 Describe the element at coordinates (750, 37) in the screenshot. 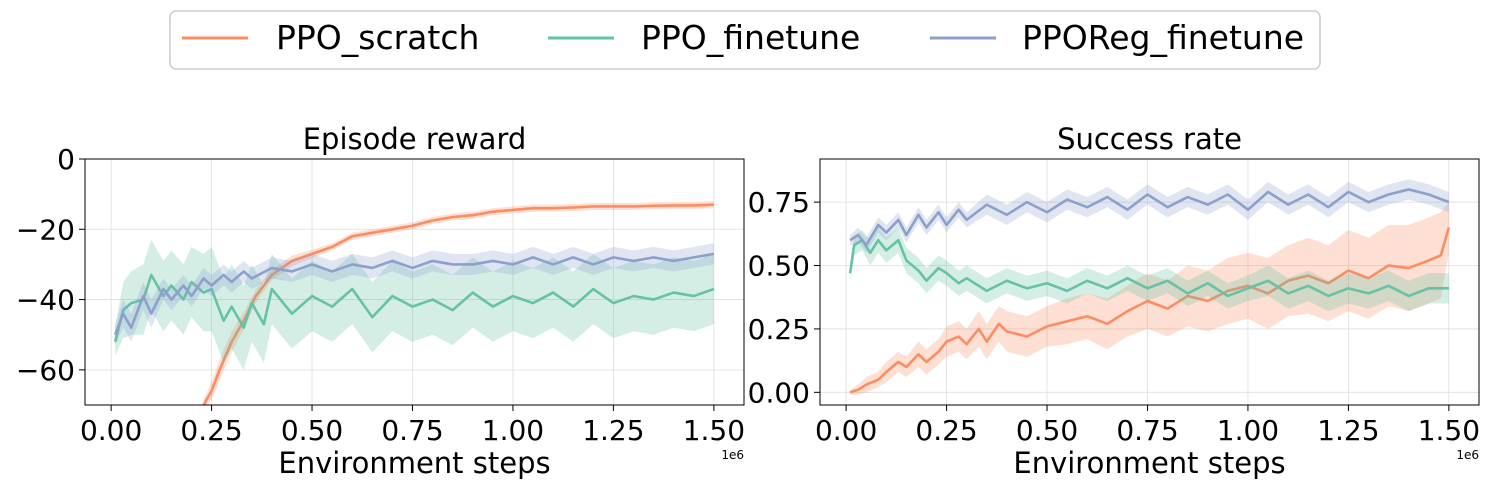

I see `legend-label-ppo-finetune: PPO_finetune` at that location.